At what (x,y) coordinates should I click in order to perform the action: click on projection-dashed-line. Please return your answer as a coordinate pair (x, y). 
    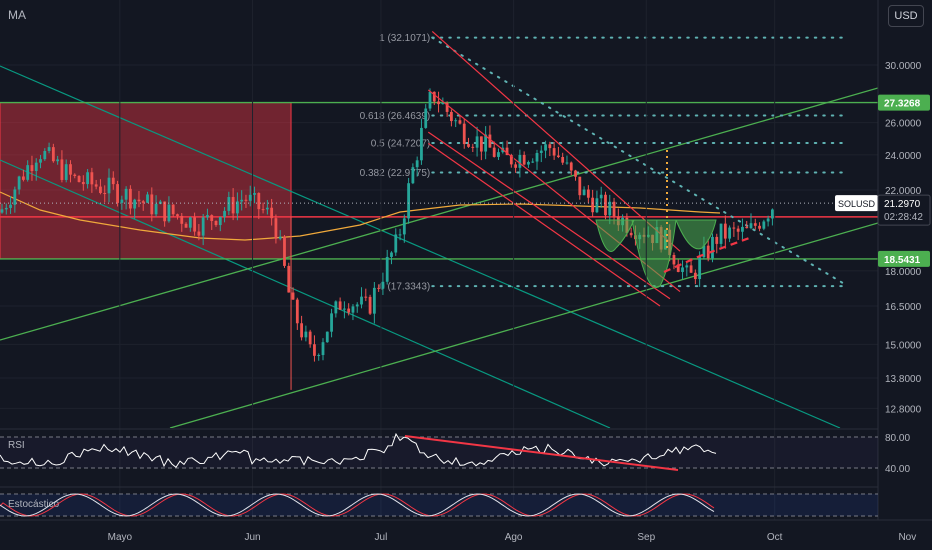
    Looking at the image, I should click on (708, 254).